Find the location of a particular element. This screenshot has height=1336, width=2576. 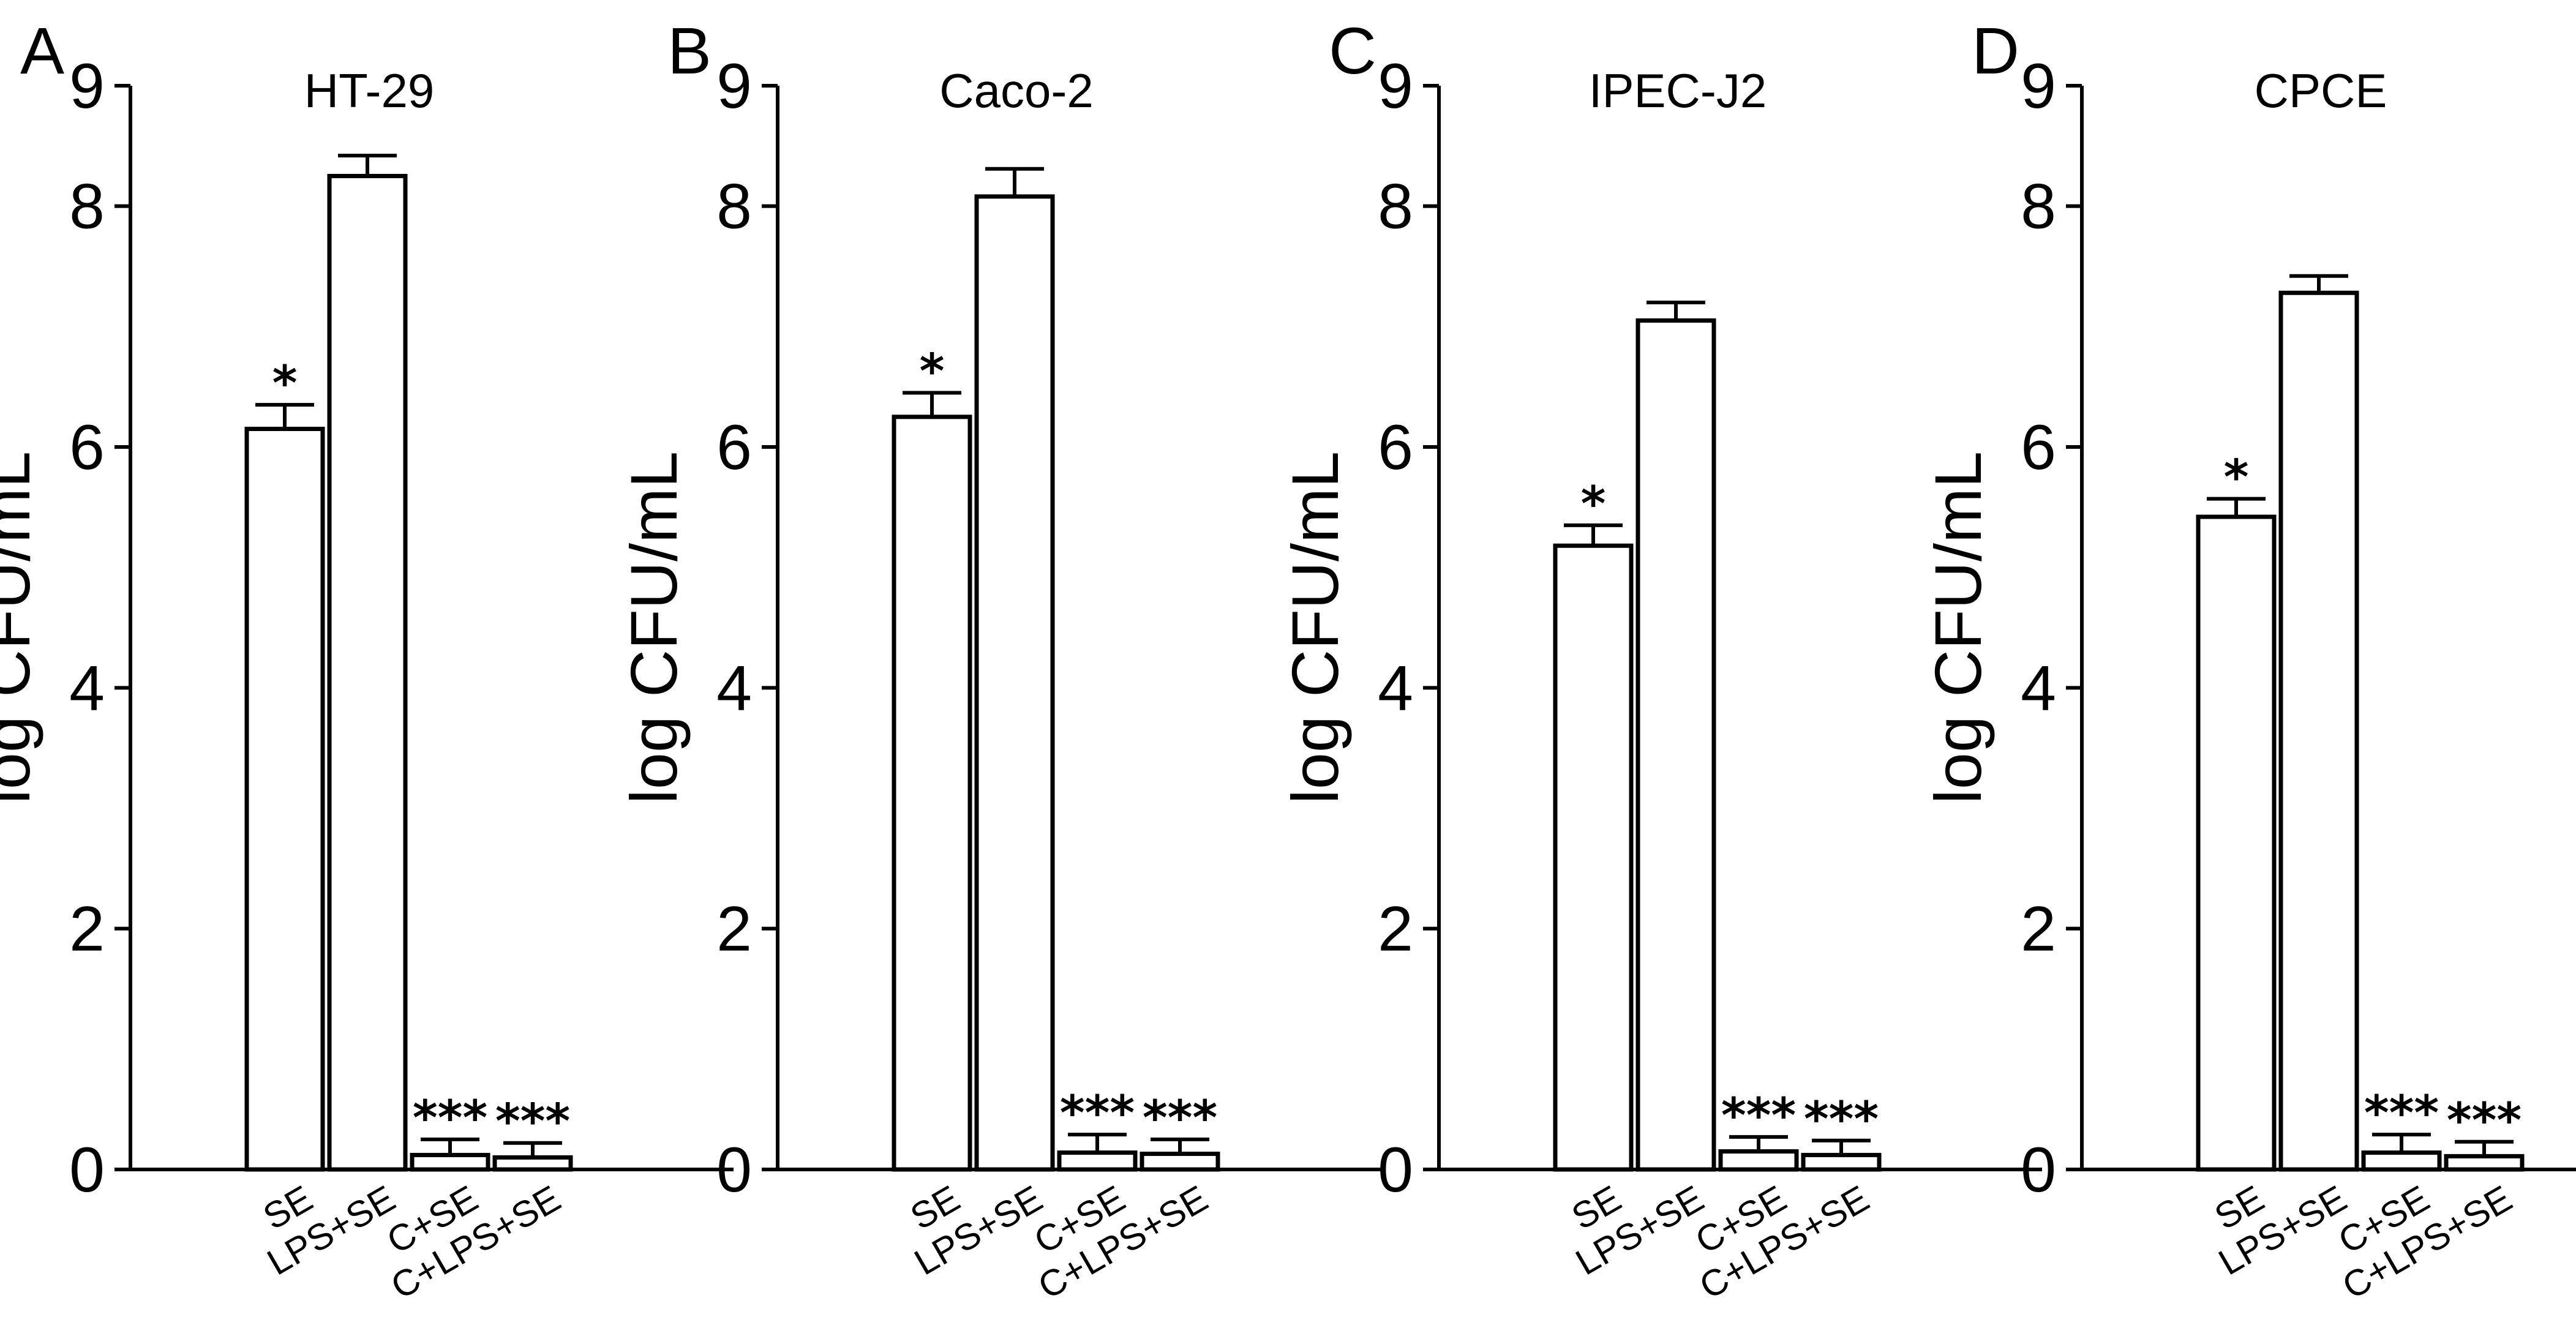

panel-letter: C is located at coordinates (1353, 50).